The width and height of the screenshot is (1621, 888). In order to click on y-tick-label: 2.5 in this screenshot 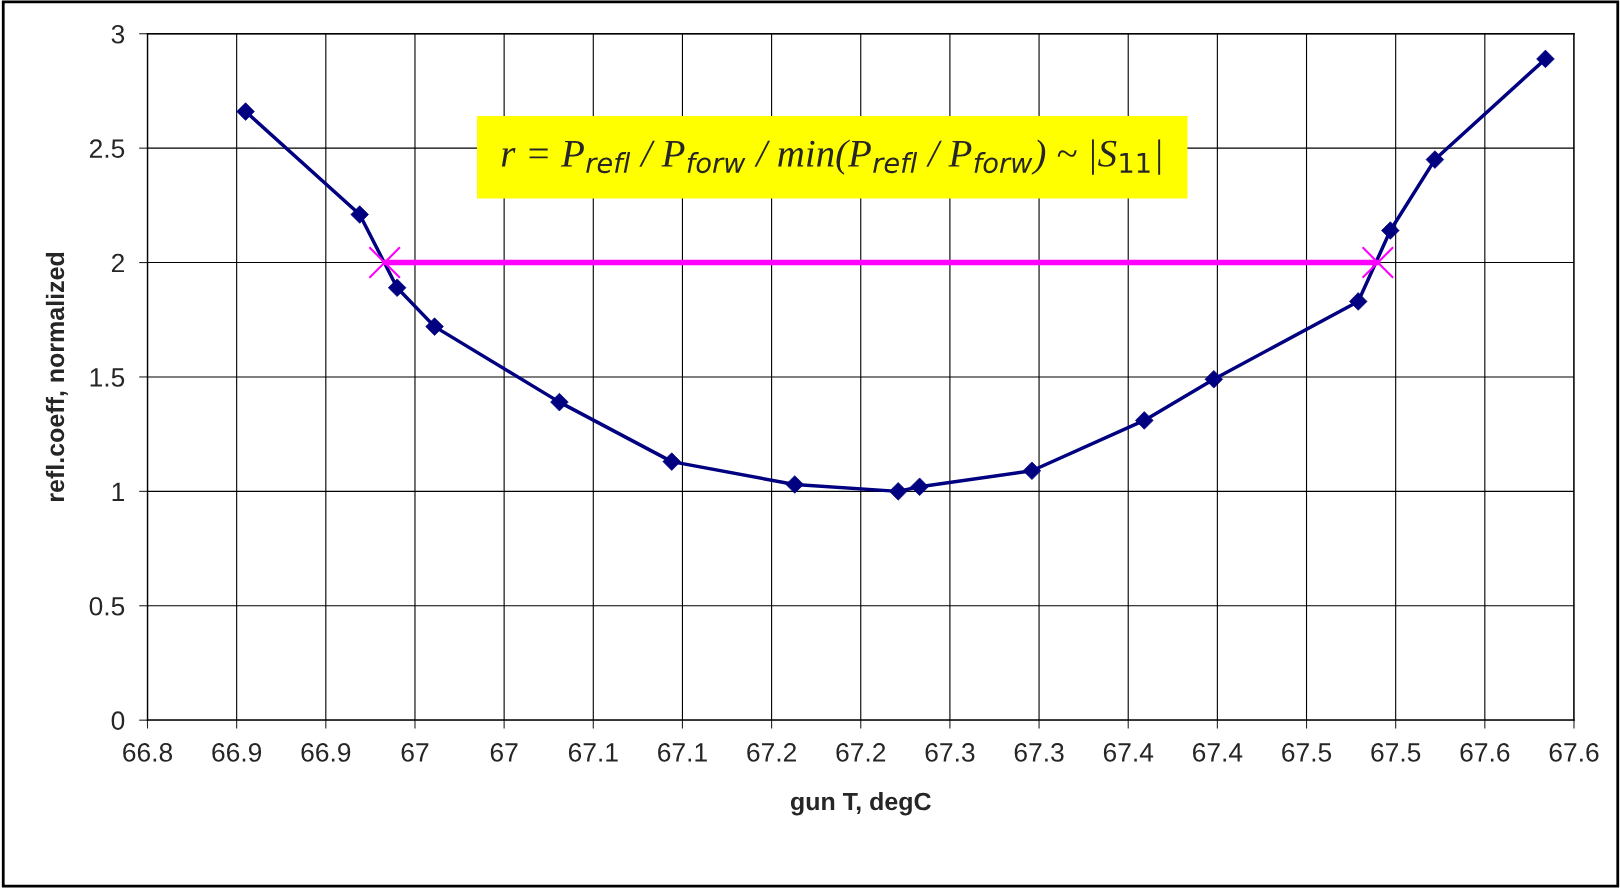, I will do `click(107, 148)`.